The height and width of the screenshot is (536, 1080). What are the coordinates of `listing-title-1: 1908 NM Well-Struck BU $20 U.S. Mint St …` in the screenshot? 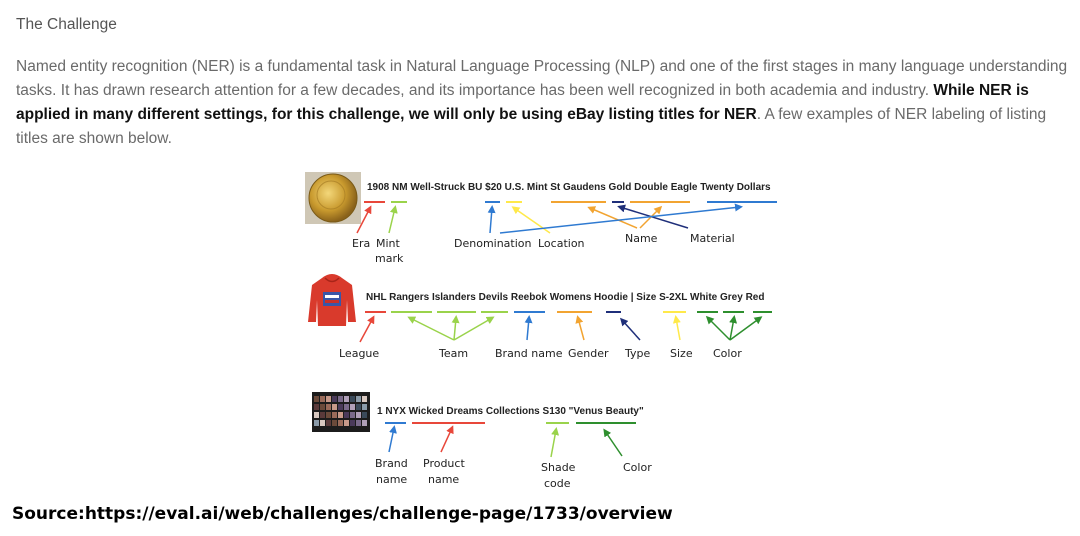 It's located at (569, 187).